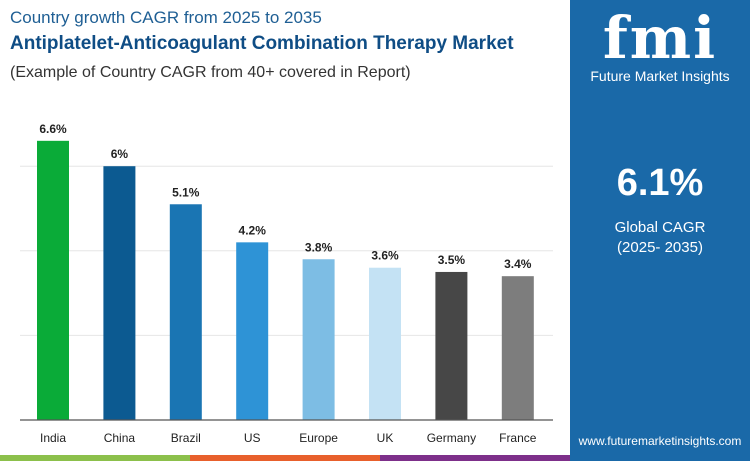  What do you see at coordinates (475, 458) in the screenshot?
I see `stripe-purple` at bounding box center [475, 458].